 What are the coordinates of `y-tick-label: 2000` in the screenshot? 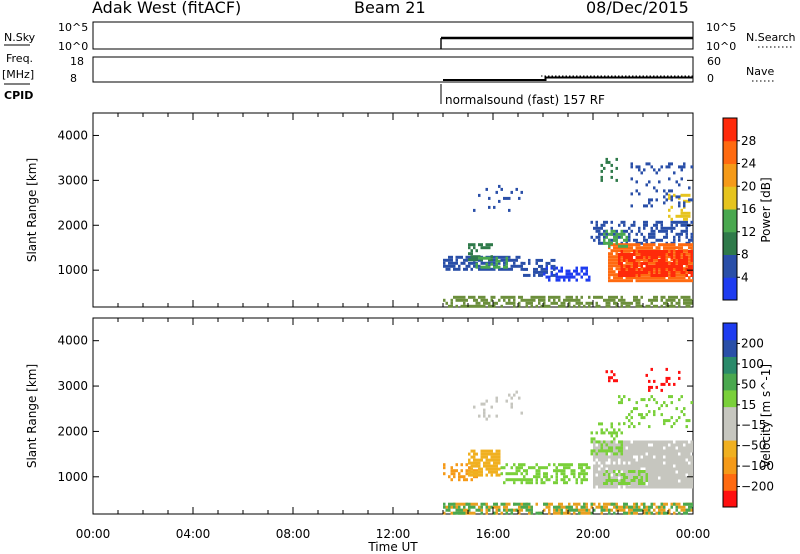 It's located at (72, 431).